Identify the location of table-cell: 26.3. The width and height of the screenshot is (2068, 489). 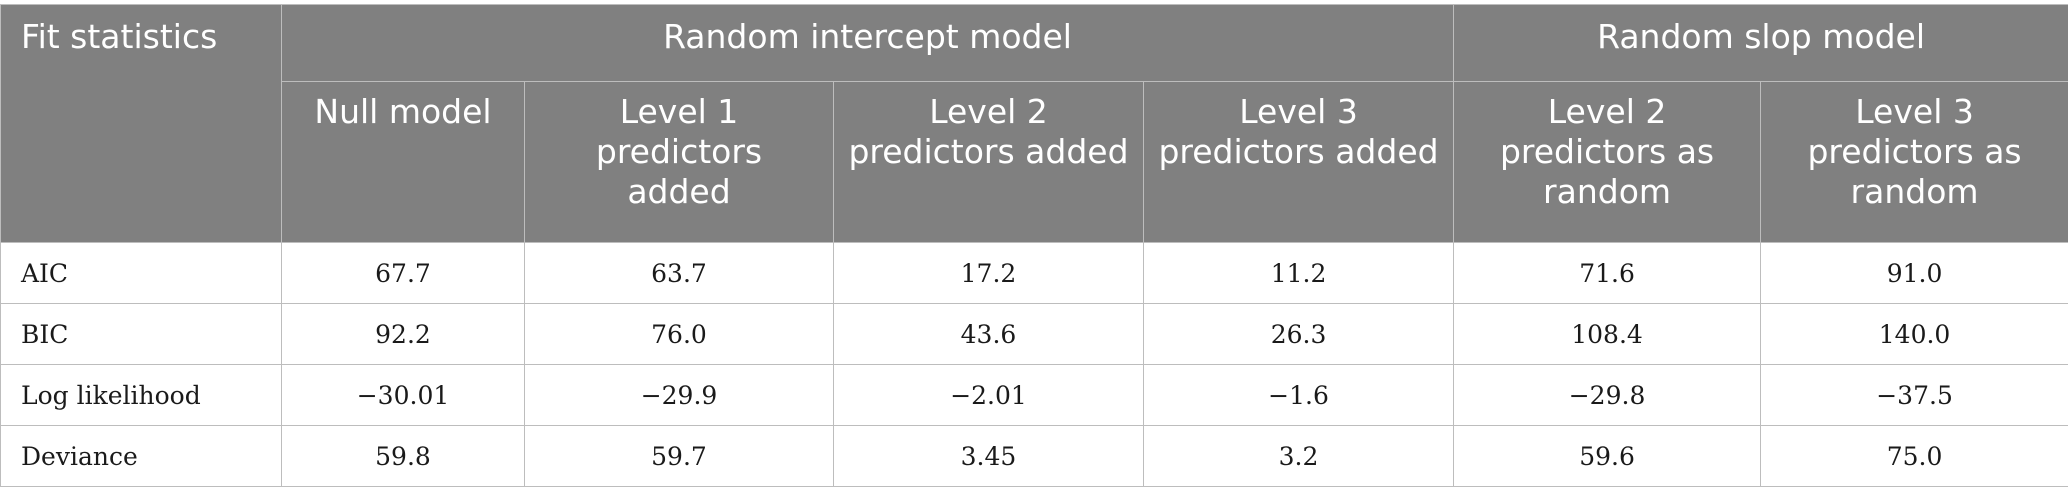
(1298, 334).